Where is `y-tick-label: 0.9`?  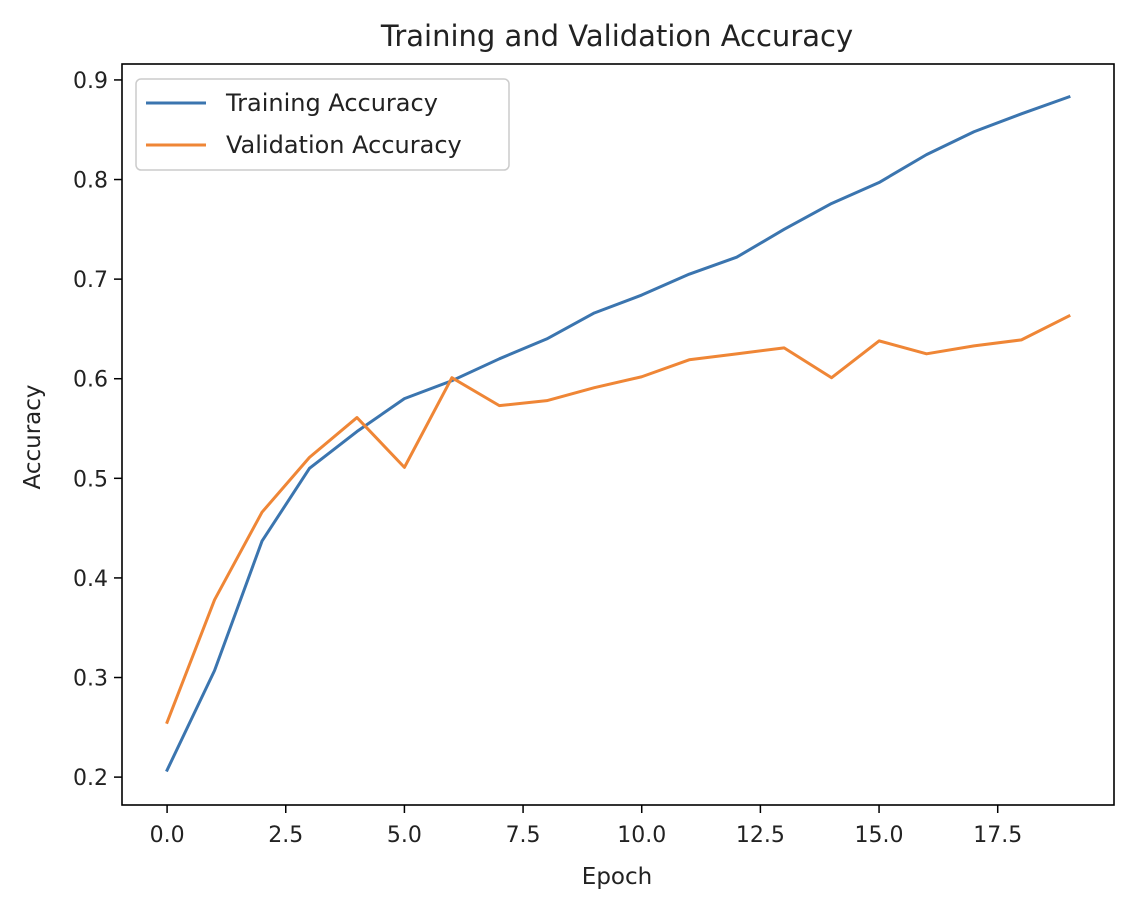
y-tick-label: 0.9 is located at coordinates (90, 81).